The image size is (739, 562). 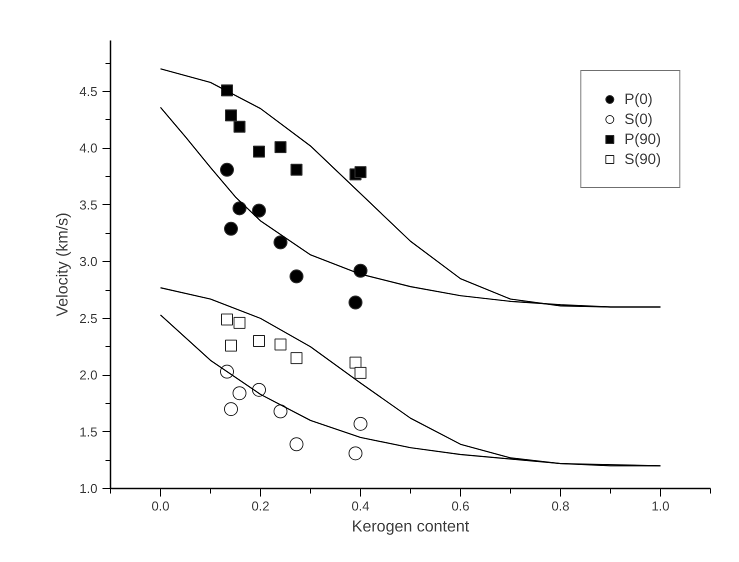 I want to click on y-tick-label: 3.0, so click(x=88, y=262).